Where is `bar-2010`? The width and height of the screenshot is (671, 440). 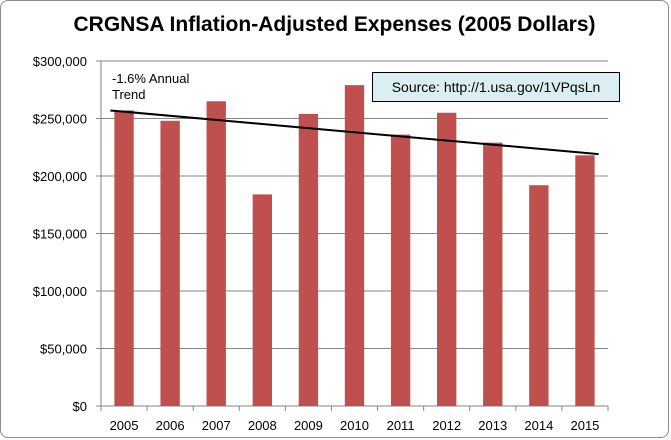 bar-2010 is located at coordinates (354, 246).